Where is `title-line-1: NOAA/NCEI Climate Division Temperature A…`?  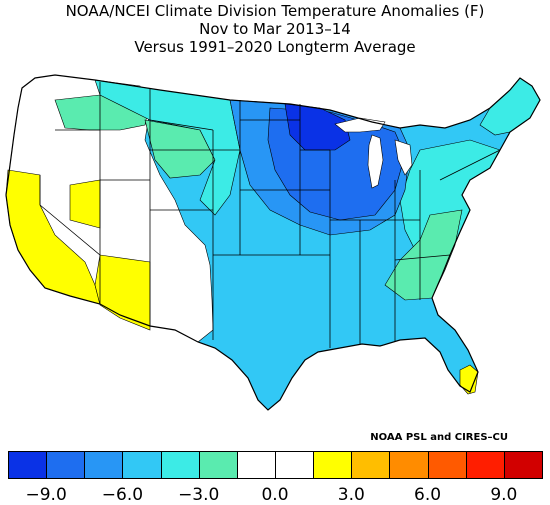
title-line-1: NOAA/NCEI Climate Division Temperature A… is located at coordinates (275, 11).